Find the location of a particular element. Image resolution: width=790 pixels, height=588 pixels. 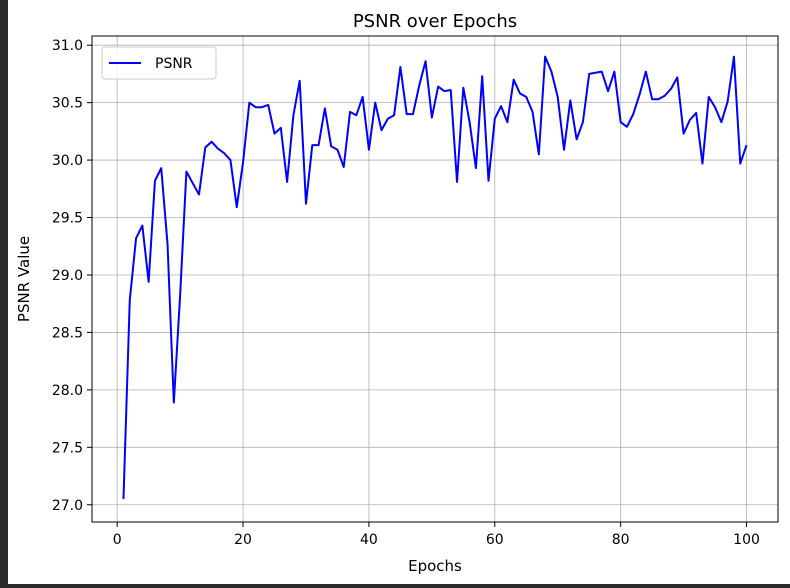

x-tick-label: 0 is located at coordinates (117, 540).